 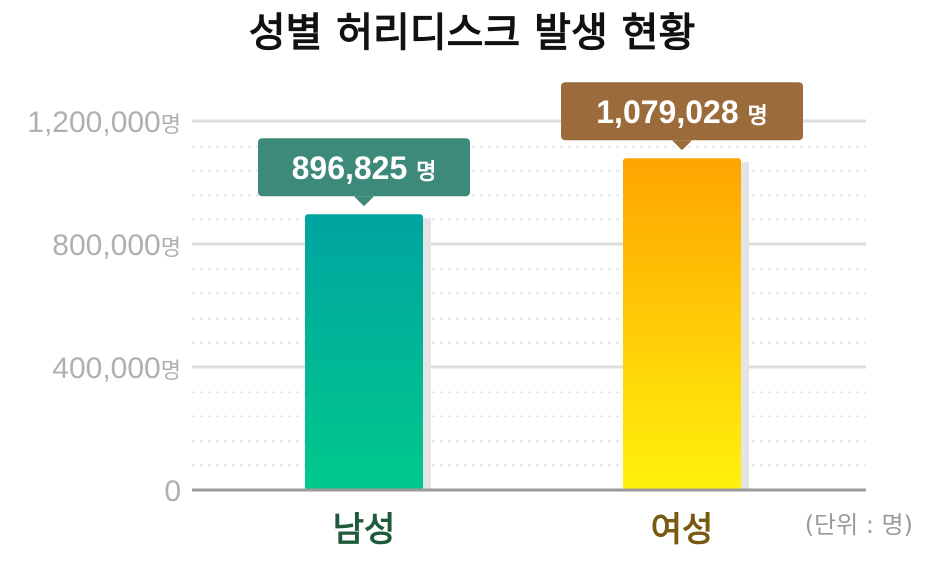 I want to click on data-label: 1,079,028 명, so click(x=682, y=112).